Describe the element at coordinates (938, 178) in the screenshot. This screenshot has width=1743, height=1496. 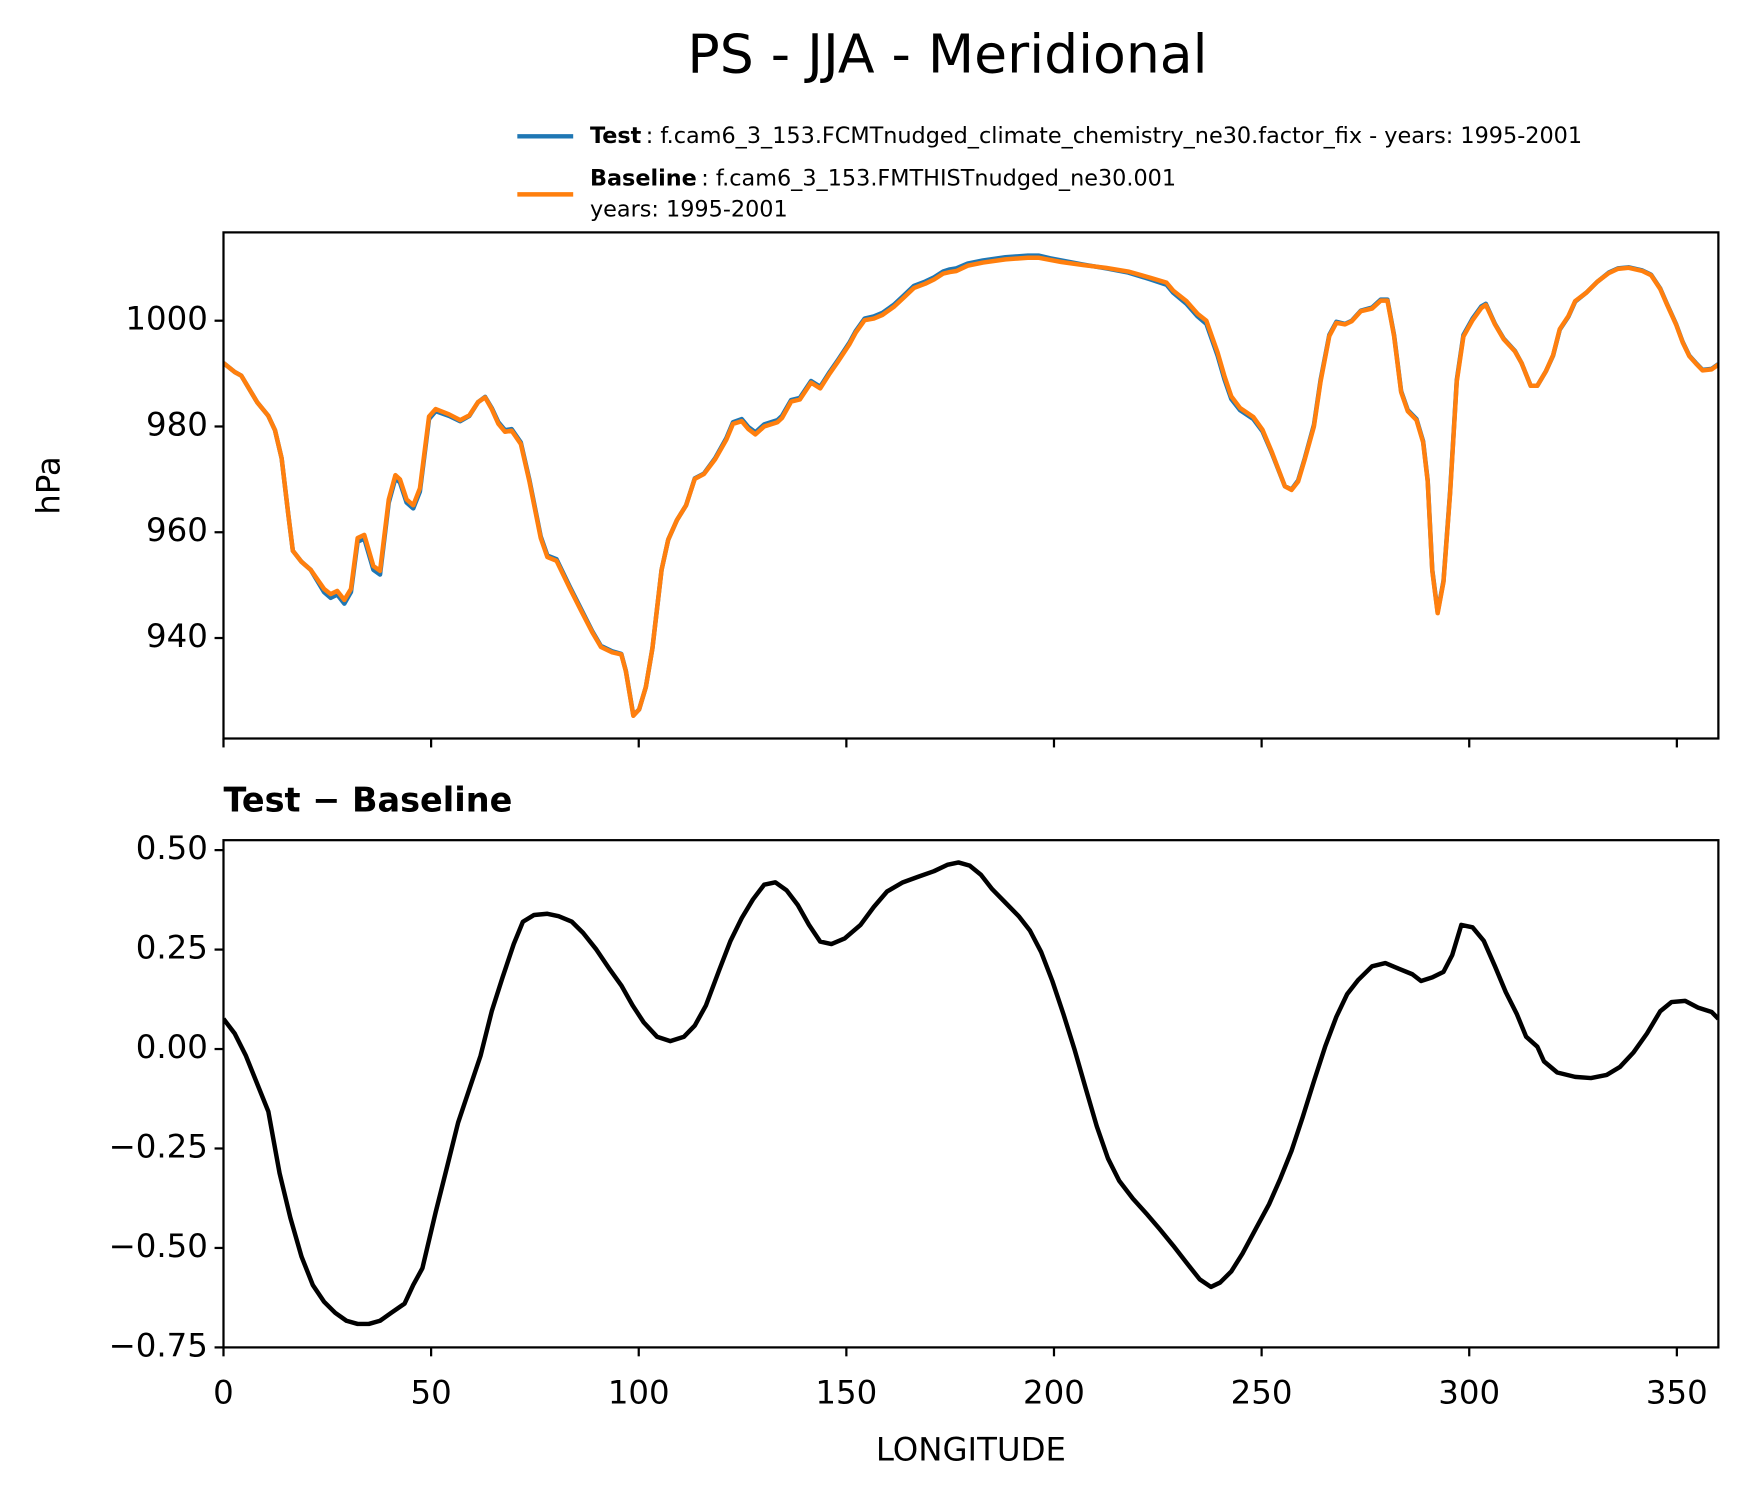
I see `legend-description: : f.cam6_3_153.FMTHISTnudged_ne30.001` at that location.